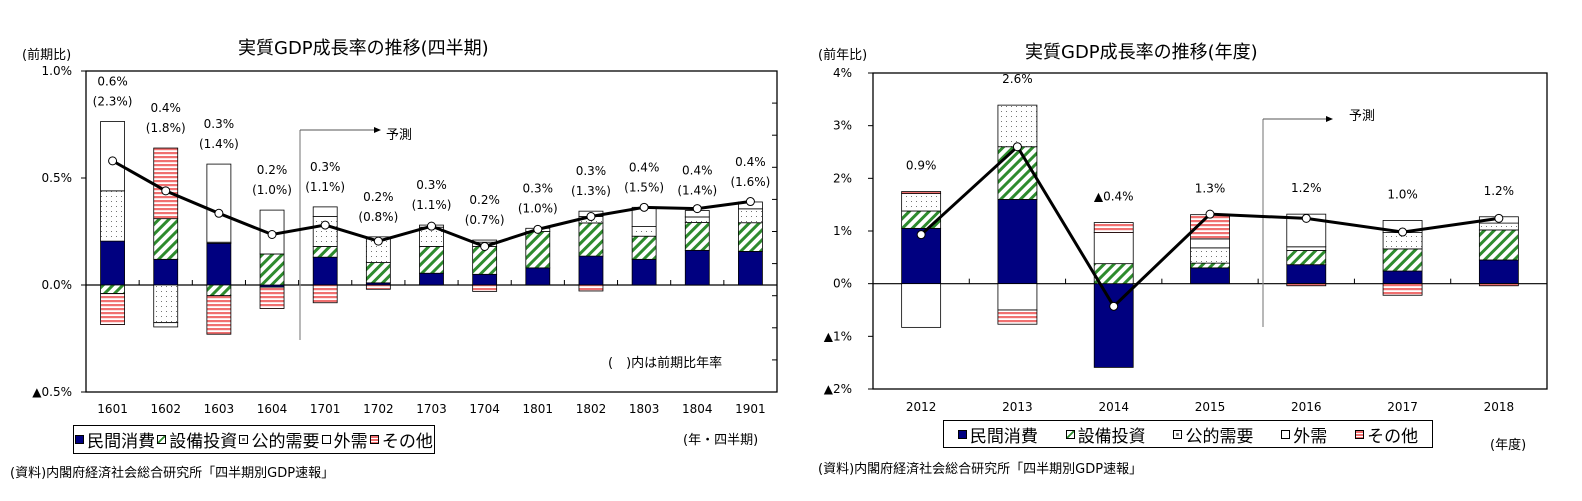  Describe the element at coordinates (1402, 407) in the screenshot. I see `x-tick-label: 2017` at that location.